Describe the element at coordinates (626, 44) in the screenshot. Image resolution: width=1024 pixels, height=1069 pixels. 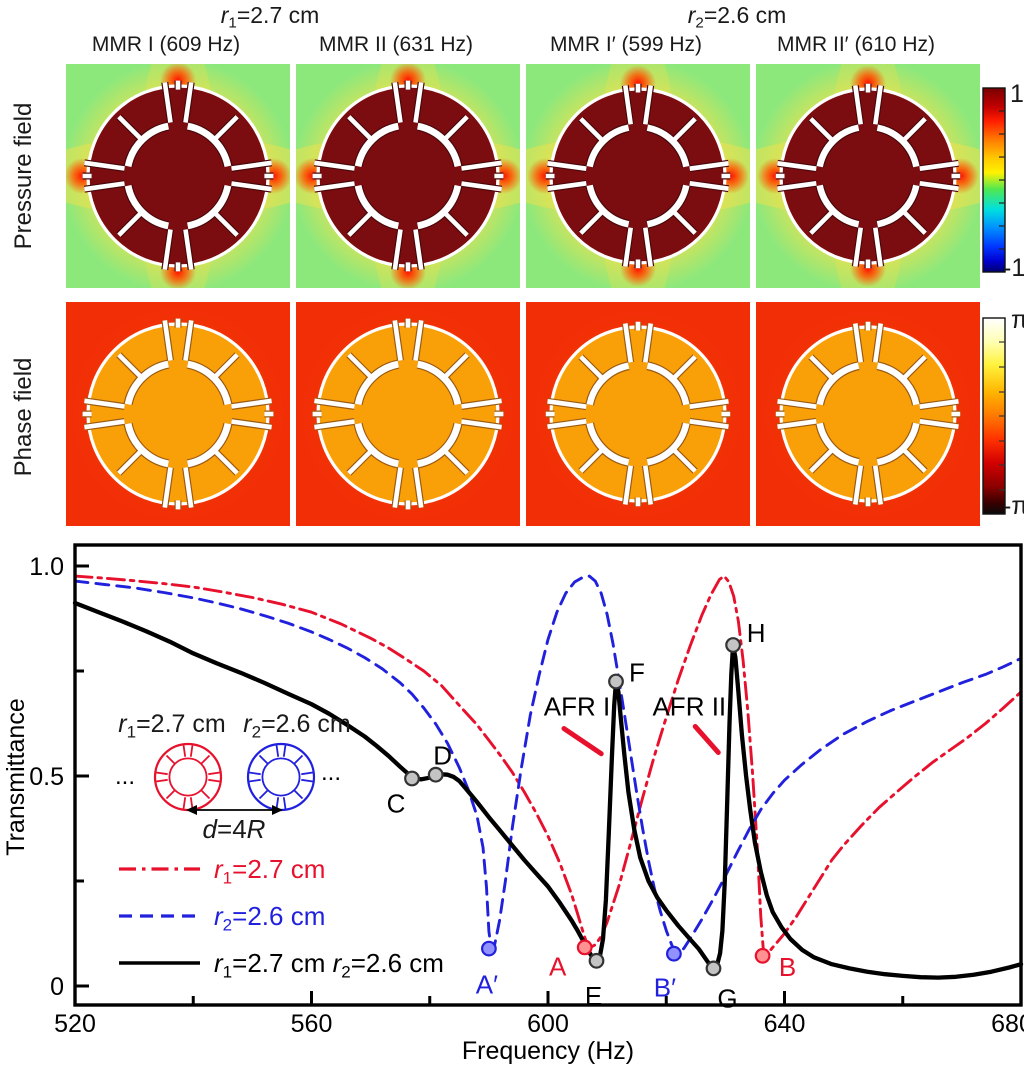
I see `panel-title-mmr-1p: MMR I′ (599 Hz)` at that location.